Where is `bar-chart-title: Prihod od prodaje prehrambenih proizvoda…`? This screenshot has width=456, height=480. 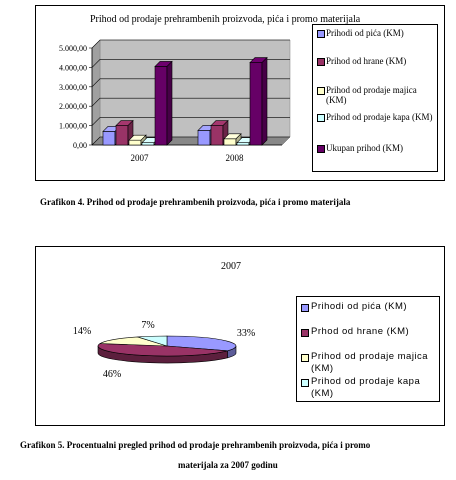
bar-chart-title: Prihod od prodaje prehrambenih proizvoda… is located at coordinates (225, 19).